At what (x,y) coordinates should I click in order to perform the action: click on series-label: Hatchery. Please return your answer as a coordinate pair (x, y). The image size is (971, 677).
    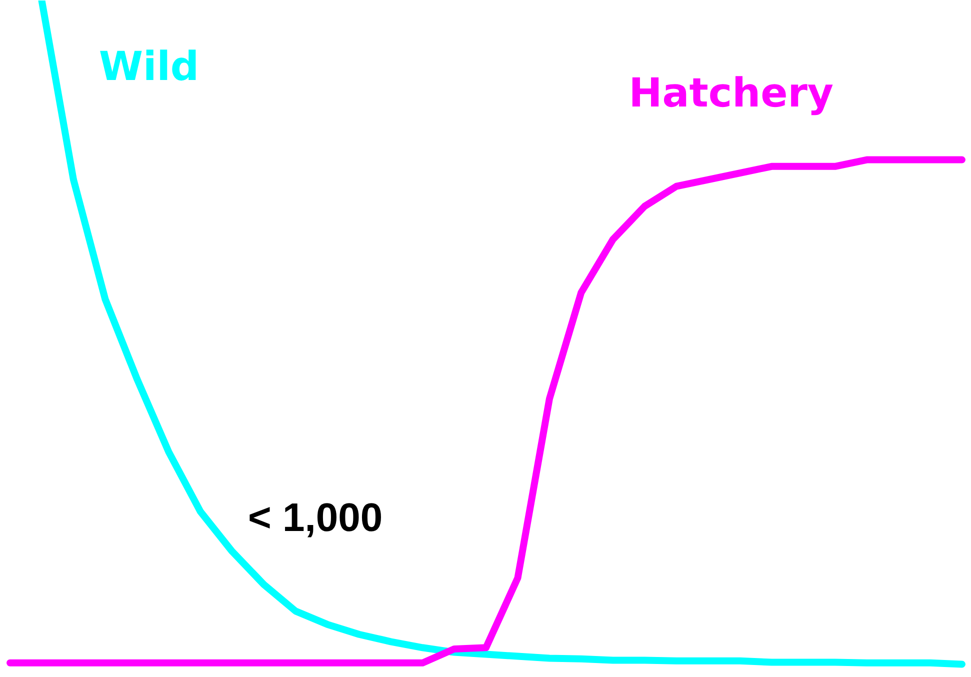
    Looking at the image, I should click on (731, 93).